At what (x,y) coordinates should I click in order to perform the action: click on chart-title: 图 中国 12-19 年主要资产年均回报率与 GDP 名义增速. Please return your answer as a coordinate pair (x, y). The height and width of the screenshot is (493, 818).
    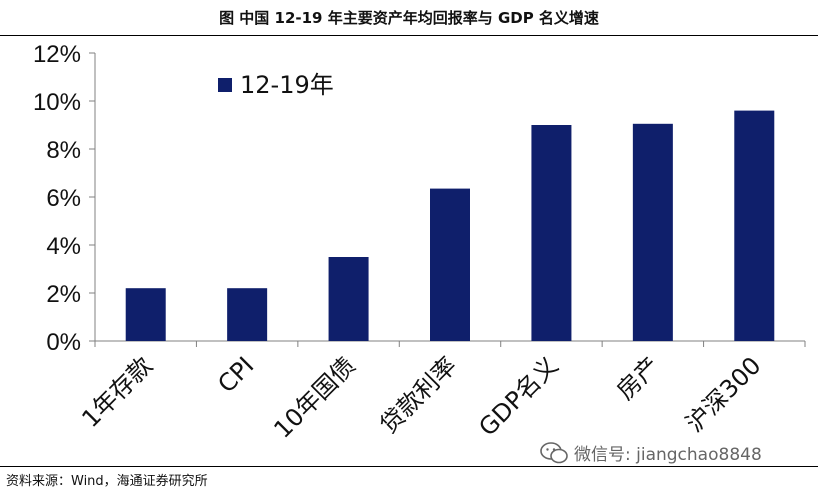
    Looking at the image, I should click on (409, 18).